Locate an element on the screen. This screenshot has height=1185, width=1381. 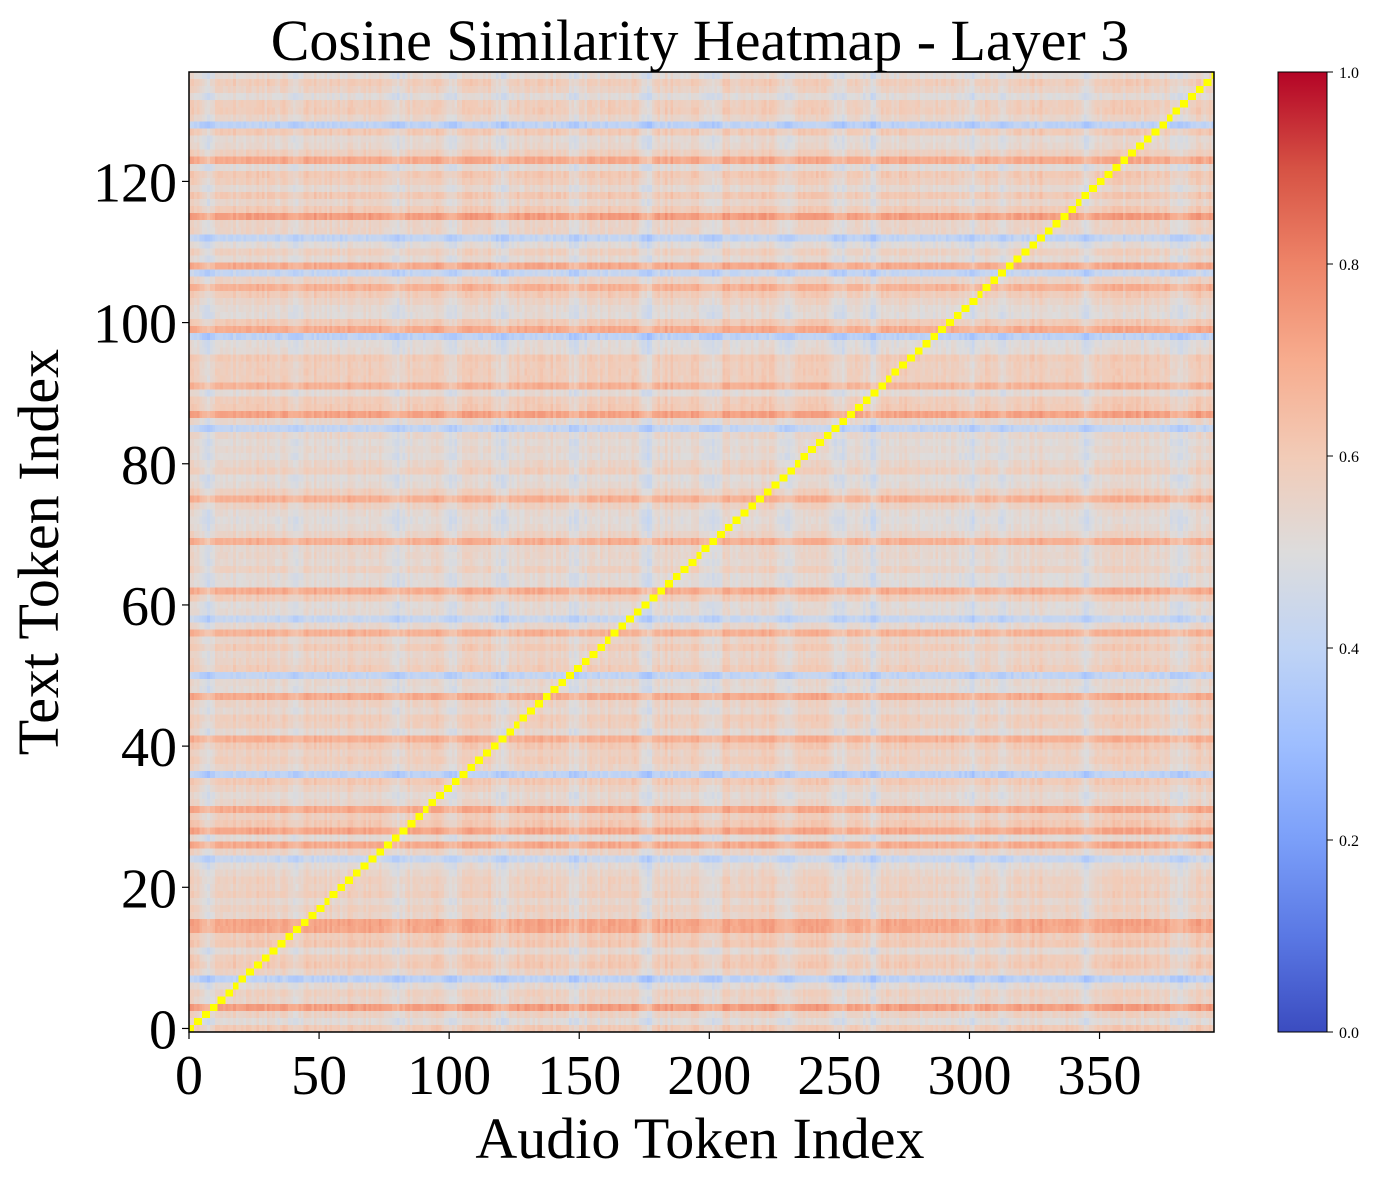
x-axis-label: Audio Token Index is located at coordinates (699, 1138).